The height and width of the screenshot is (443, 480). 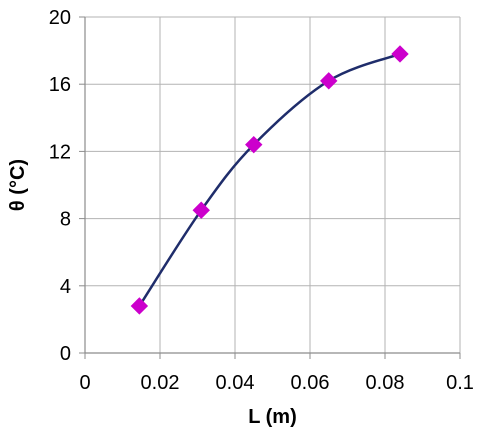 What do you see at coordinates (276, 383) in the screenshot?
I see `x-tick-labels: 0 0.02 0.04 0.06 0.08 0.1` at bounding box center [276, 383].